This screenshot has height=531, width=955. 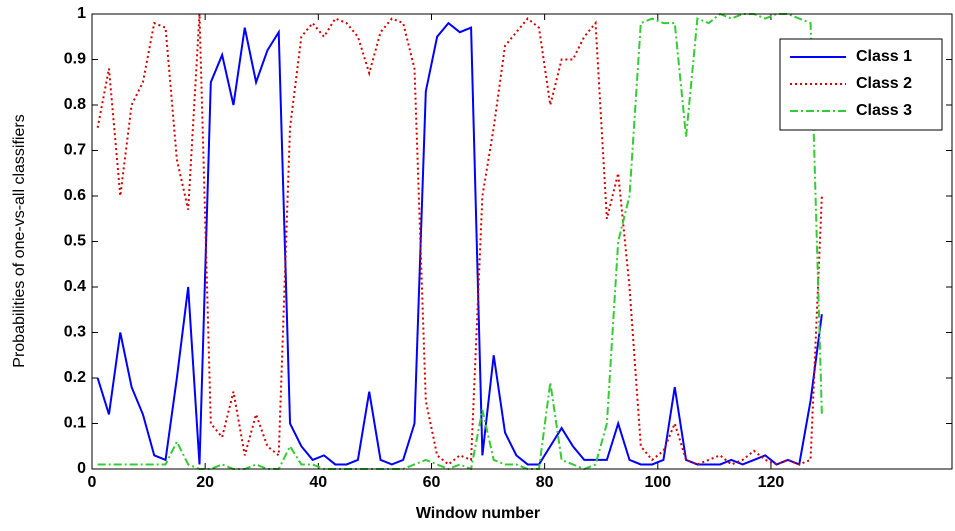 What do you see at coordinates (92, 482) in the screenshot?
I see `x-tick-label: 0` at bounding box center [92, 482].